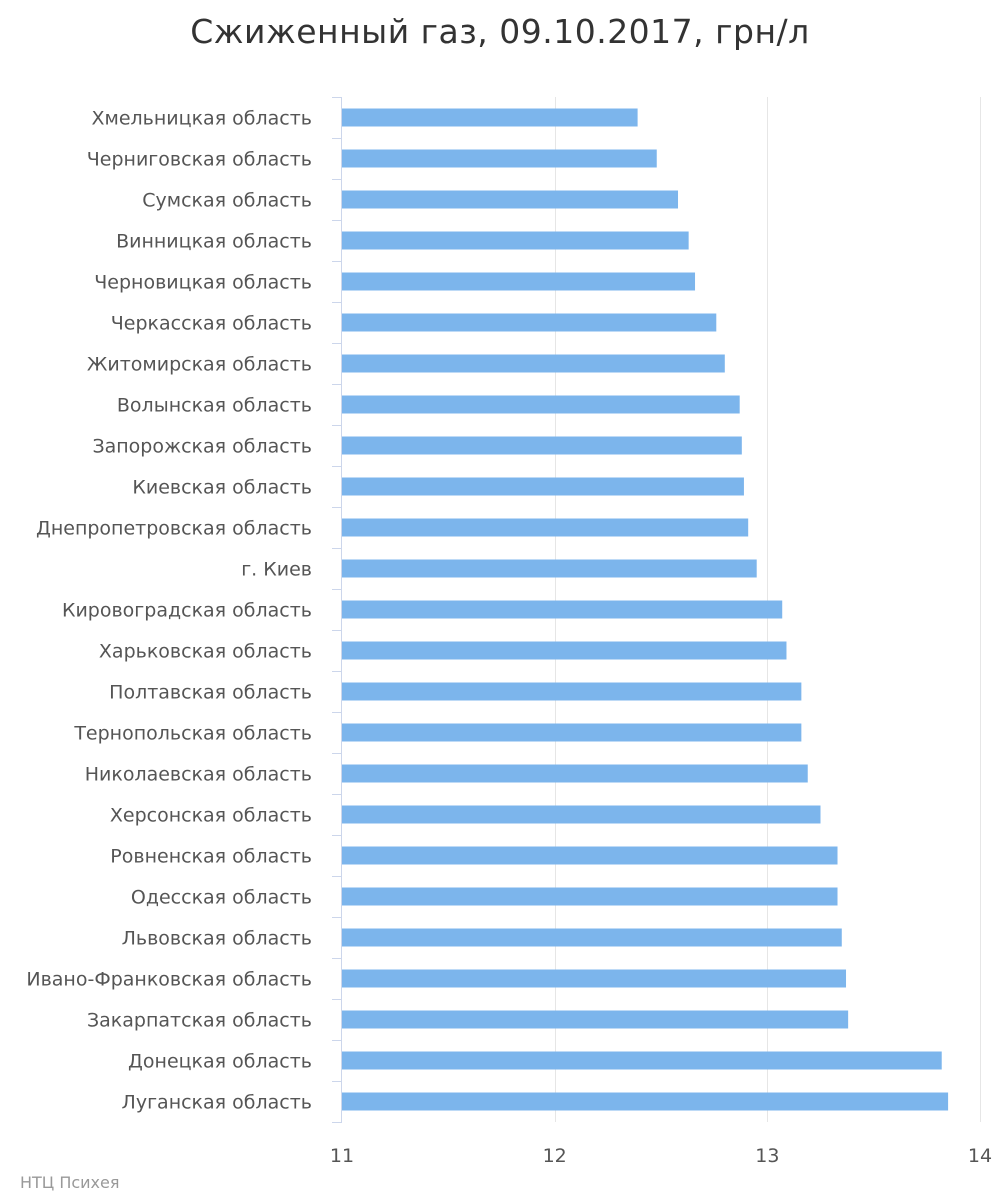  I want to click on category-label: Черновицкая область, so click(203, 283).